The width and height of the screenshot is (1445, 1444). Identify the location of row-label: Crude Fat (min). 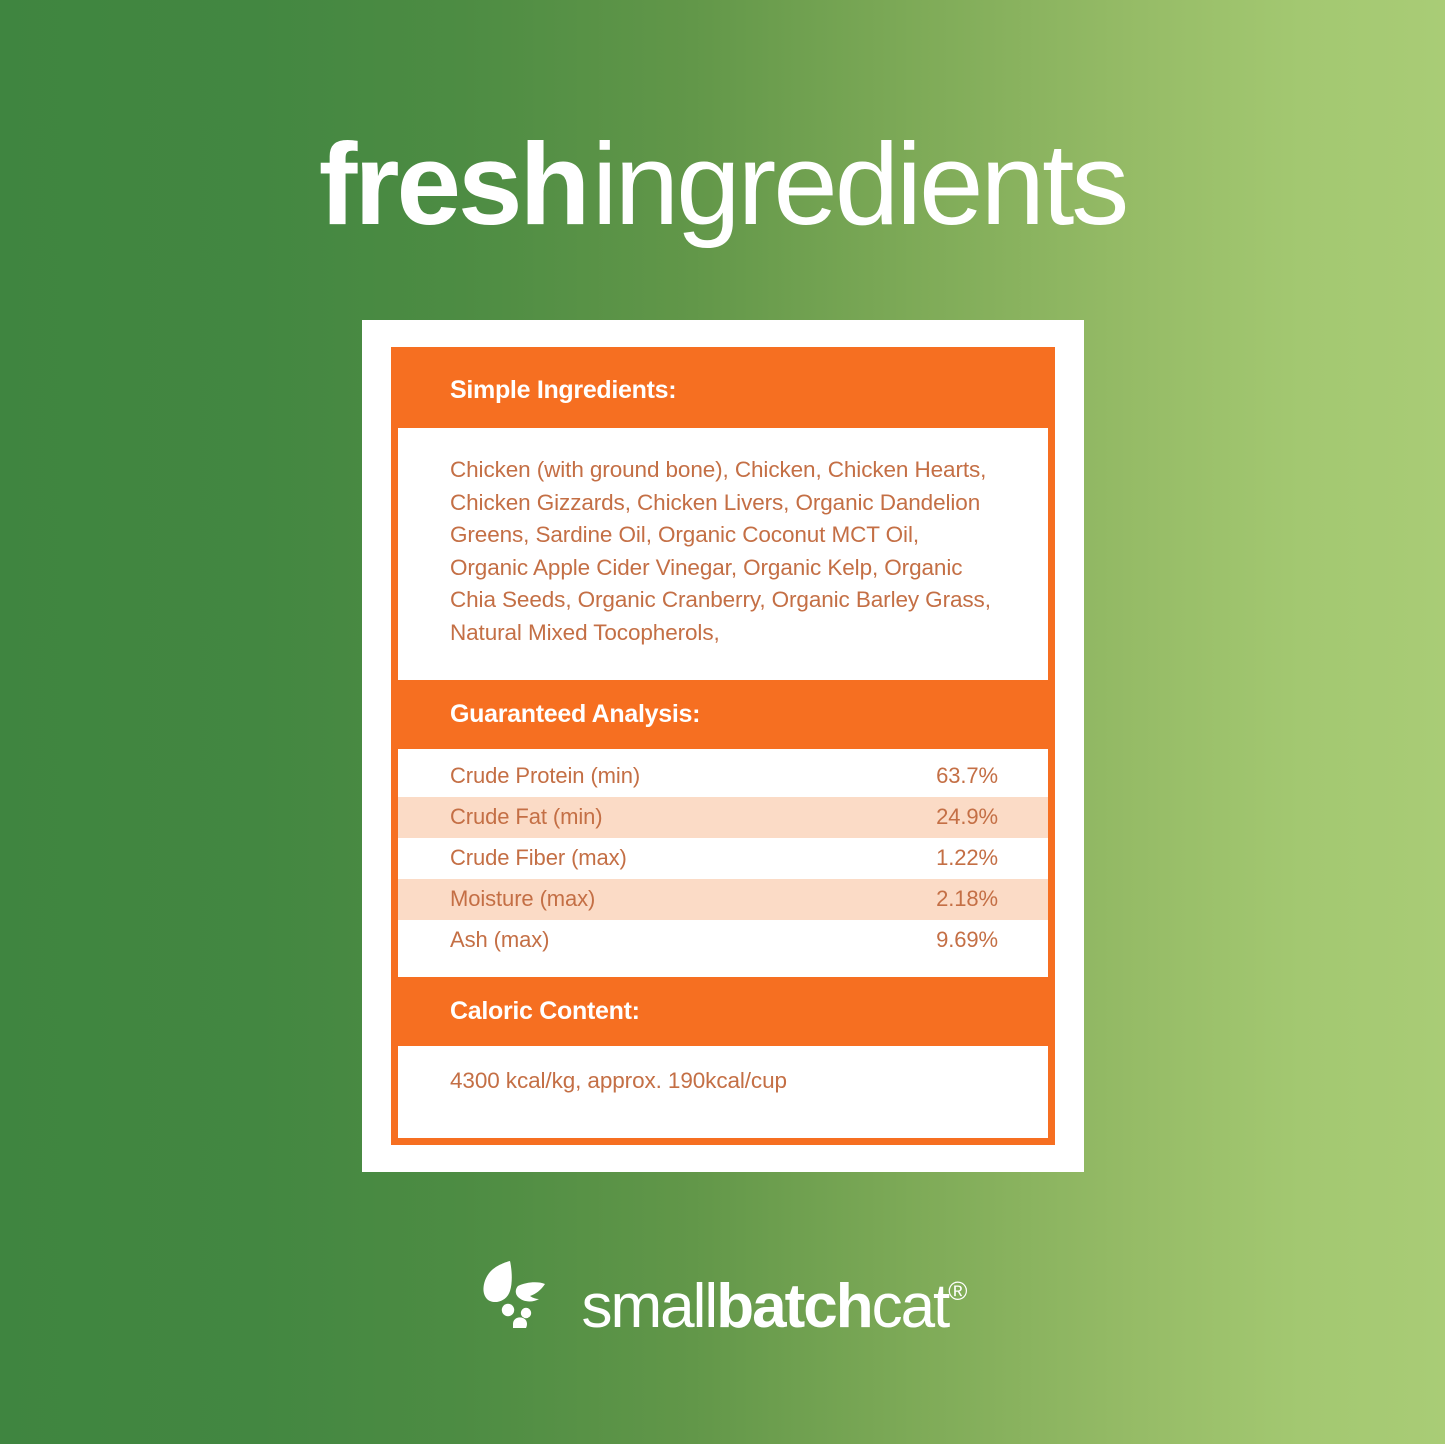
(526, 817).